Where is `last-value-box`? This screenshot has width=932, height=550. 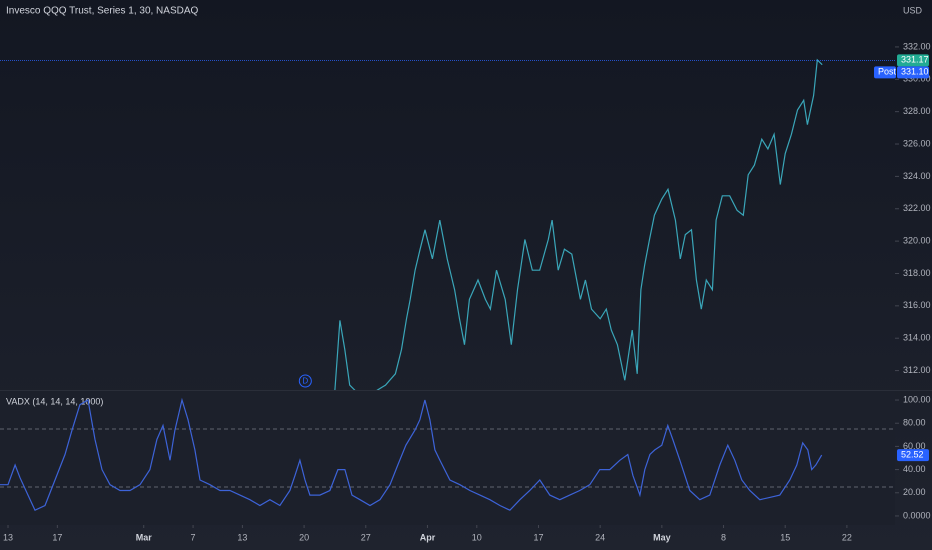 last-value-box is located at coordinates (913, 455).